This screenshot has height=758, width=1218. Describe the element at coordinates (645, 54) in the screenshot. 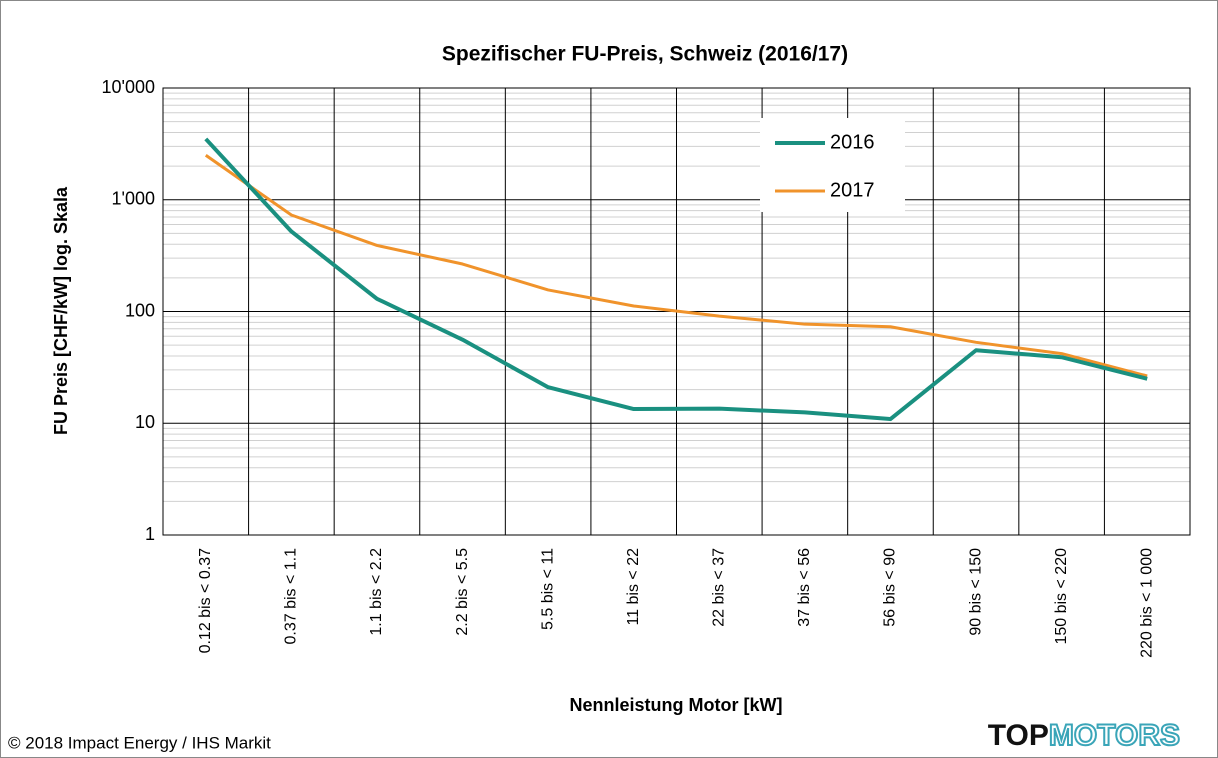

I see `chart-title: Spezifischer FU-Preis, Schweiz (2016/17)` at that location.